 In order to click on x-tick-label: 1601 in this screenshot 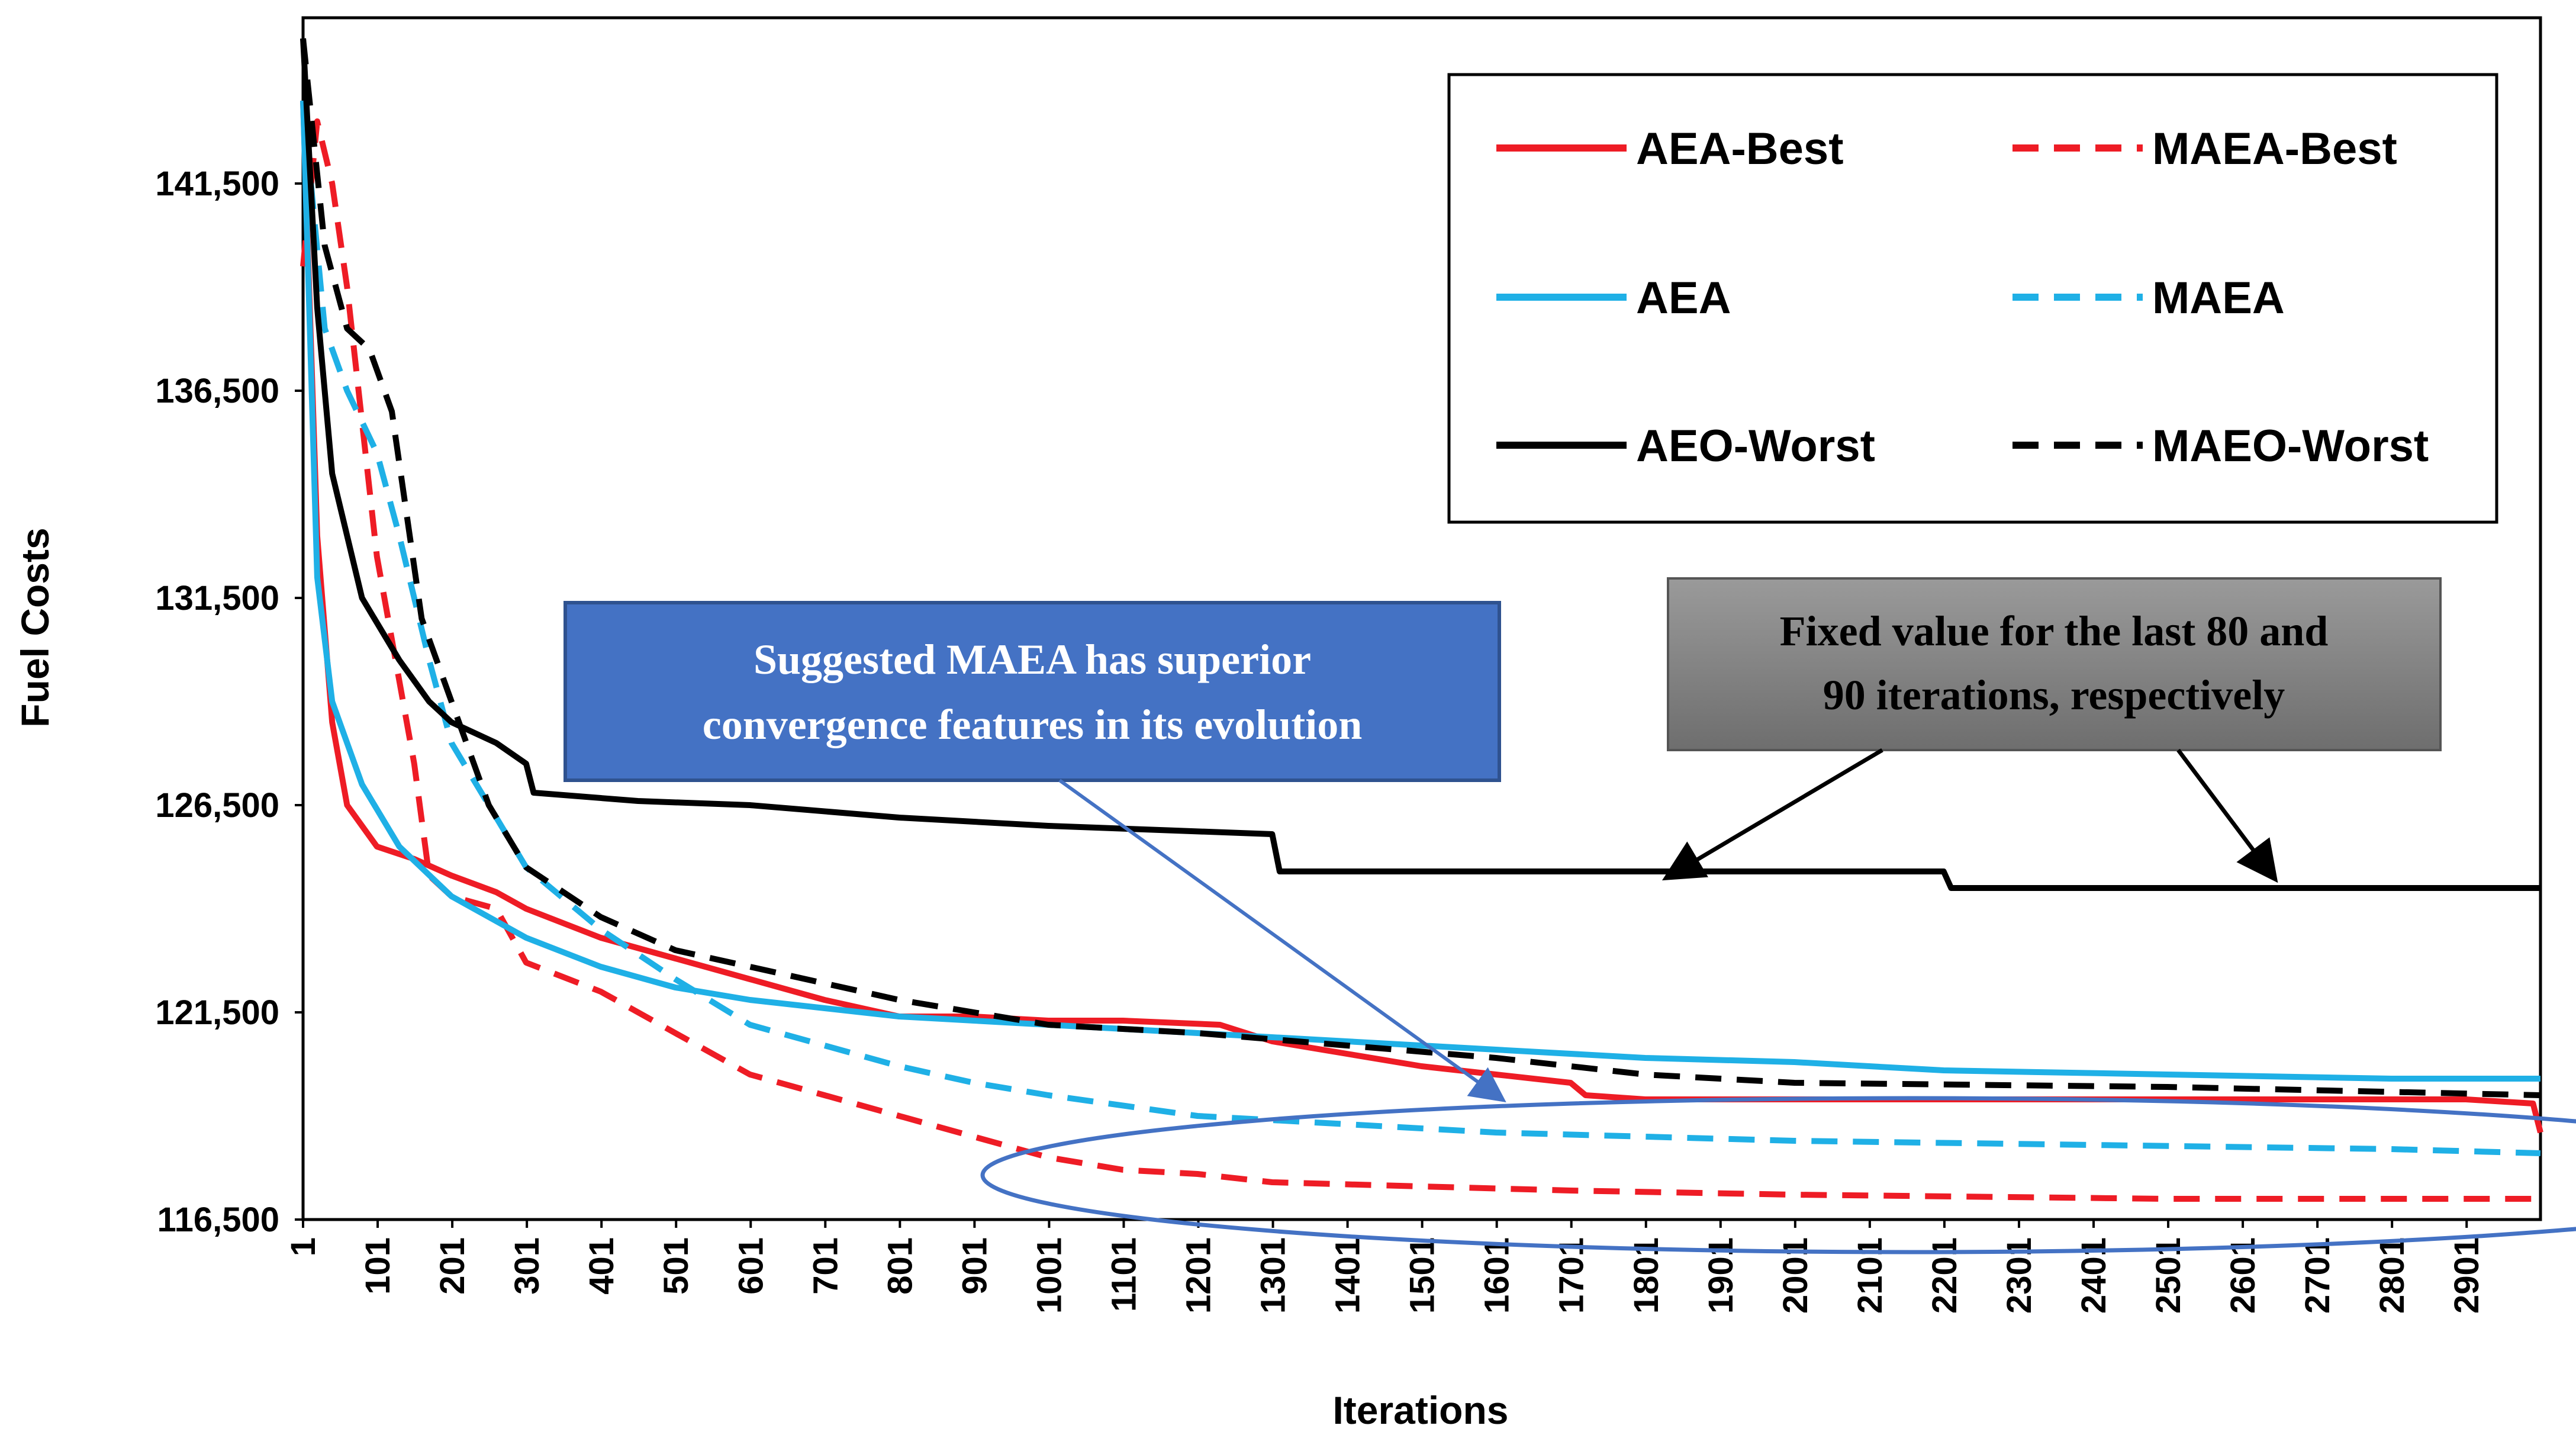, I will do `click(1497, 1275)`.